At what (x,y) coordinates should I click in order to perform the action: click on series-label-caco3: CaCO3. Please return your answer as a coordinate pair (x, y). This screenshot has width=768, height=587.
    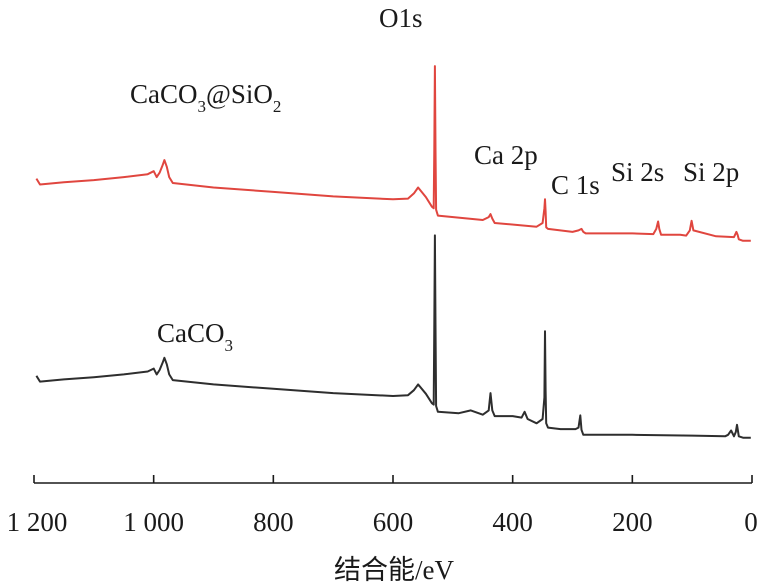
    Looking at the image, I should click on (195, 336).